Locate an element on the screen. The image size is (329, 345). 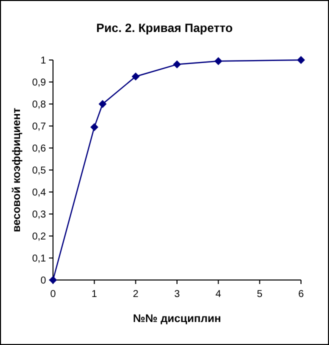
y-tick-label: 0 is located at coordinates (43, 281).